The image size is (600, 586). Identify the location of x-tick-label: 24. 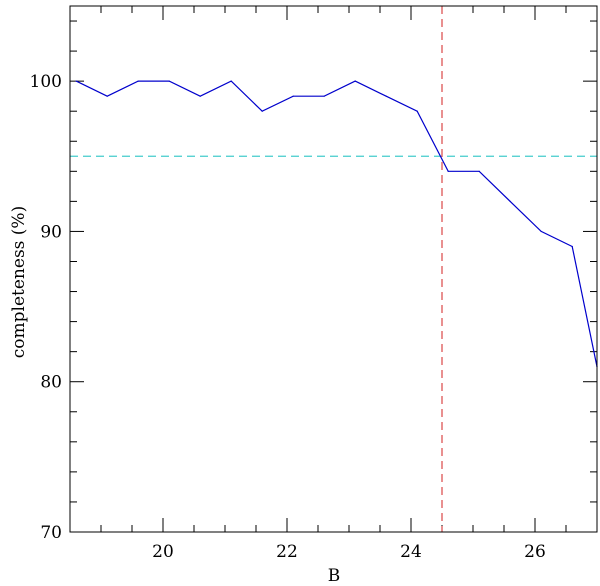
(411, 552).